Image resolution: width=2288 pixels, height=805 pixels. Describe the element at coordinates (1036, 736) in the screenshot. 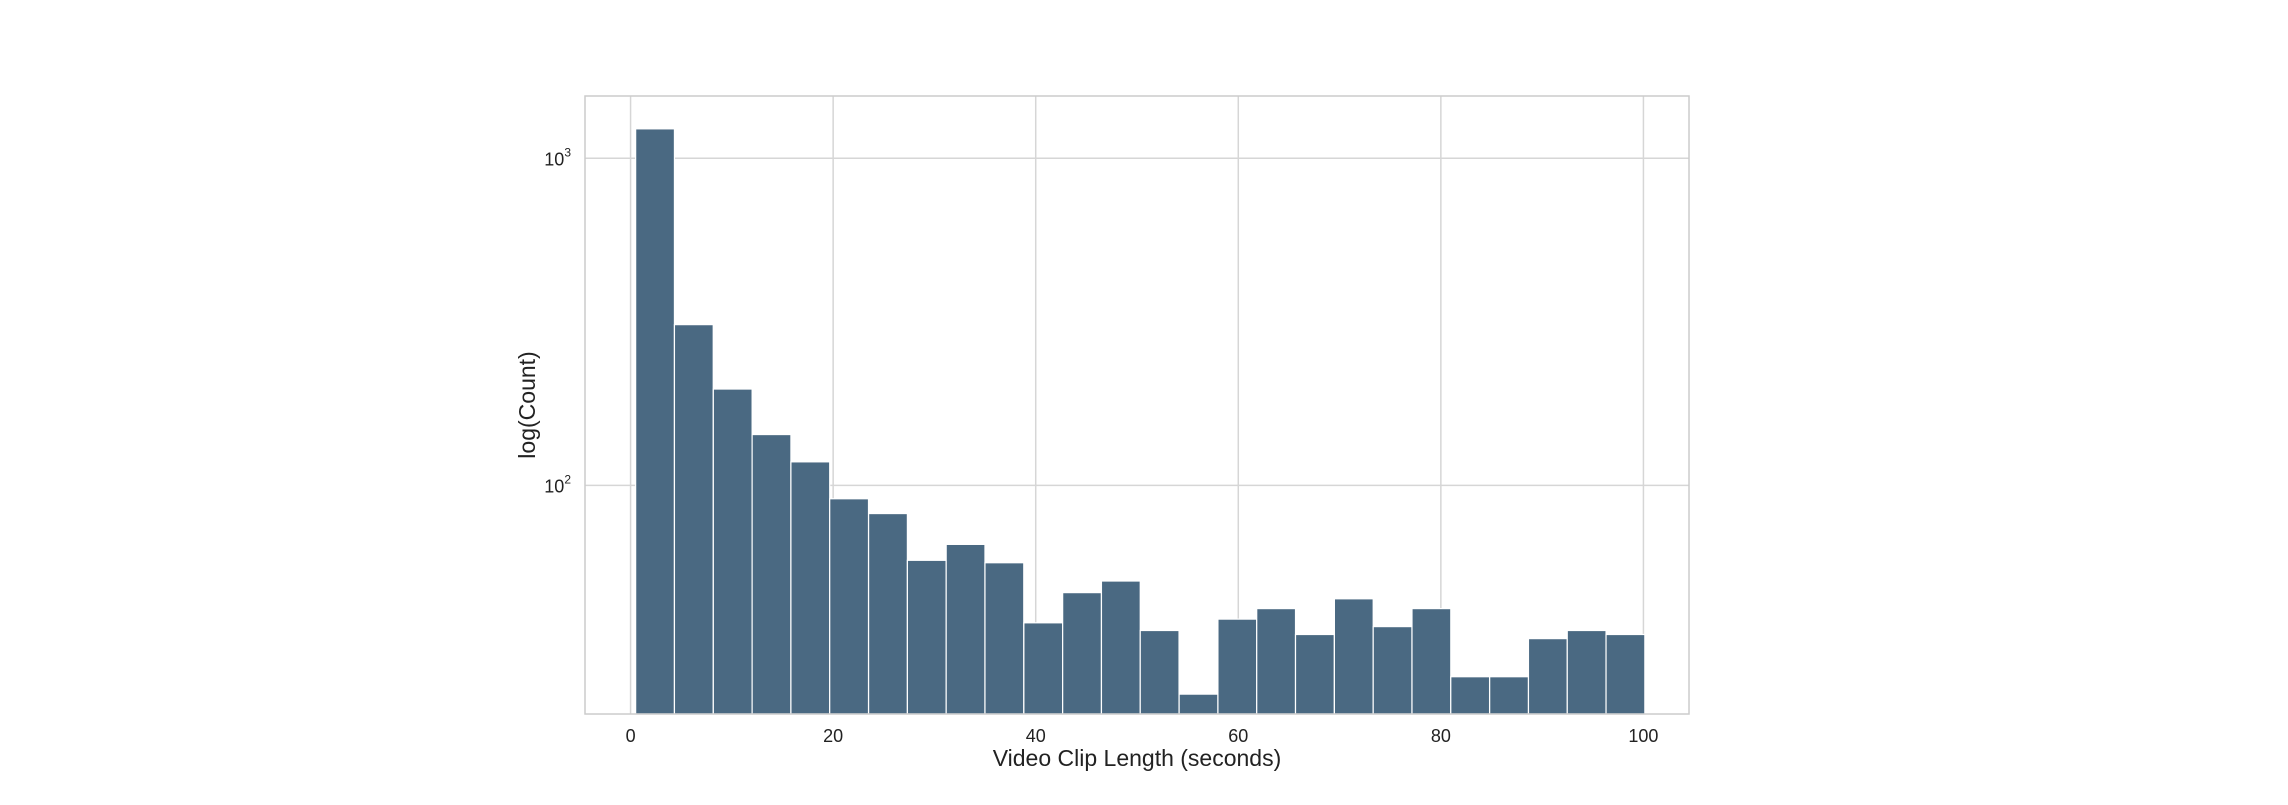

I see `x-tick-label: 40` at that location.